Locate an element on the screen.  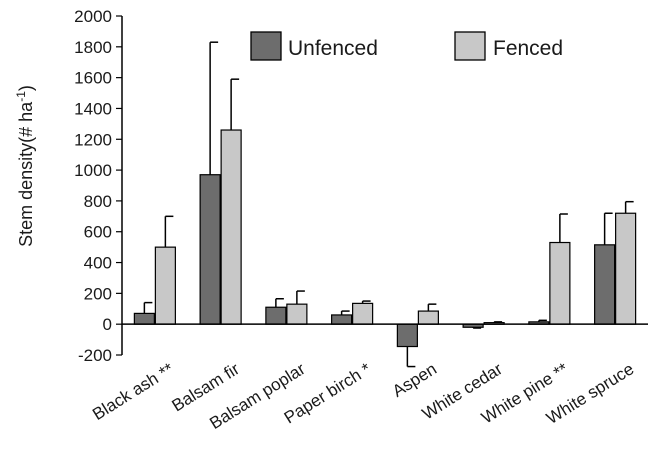
x-tick-label: Black ash ** is located at coordinates (133, 391).